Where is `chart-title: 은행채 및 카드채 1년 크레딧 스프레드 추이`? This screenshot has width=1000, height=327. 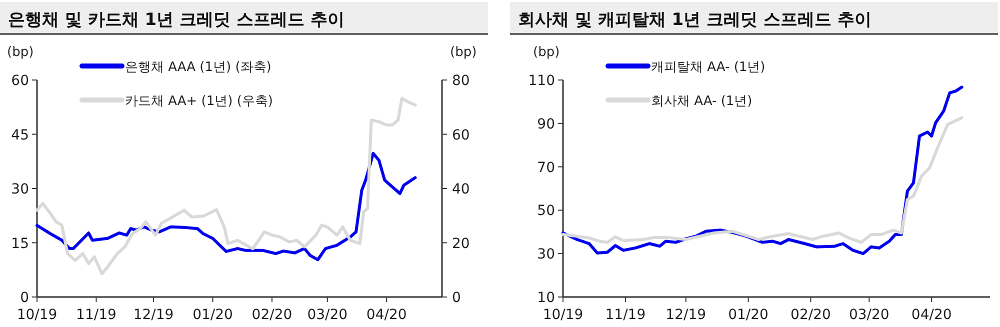
chart-title: 은행채 및 카드채 1년 크레딧 스프레드 추이 is located at coordinates (176, 20).